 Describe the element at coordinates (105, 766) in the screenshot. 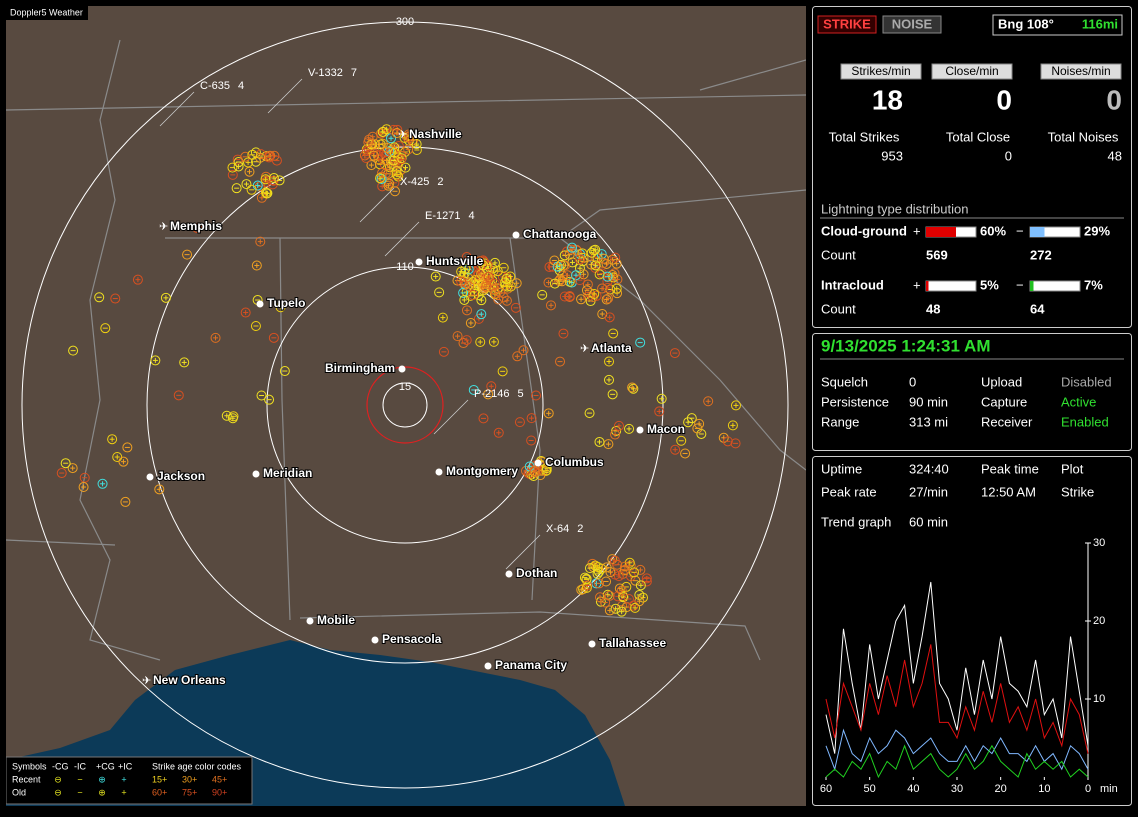

I see `legend-type: +CG` at that location.